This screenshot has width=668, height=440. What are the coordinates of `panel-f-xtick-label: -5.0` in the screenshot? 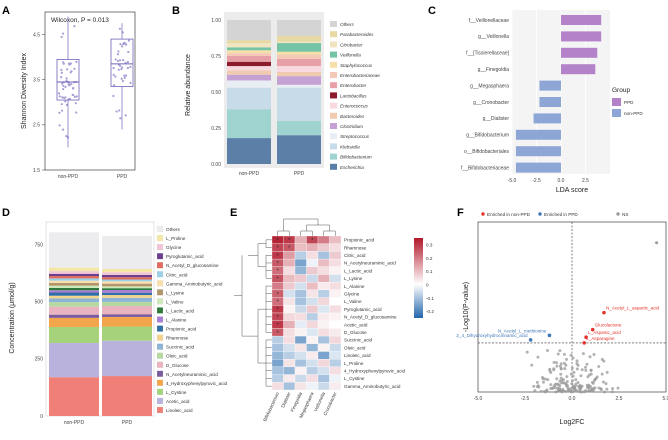 It's located at (478, 399).